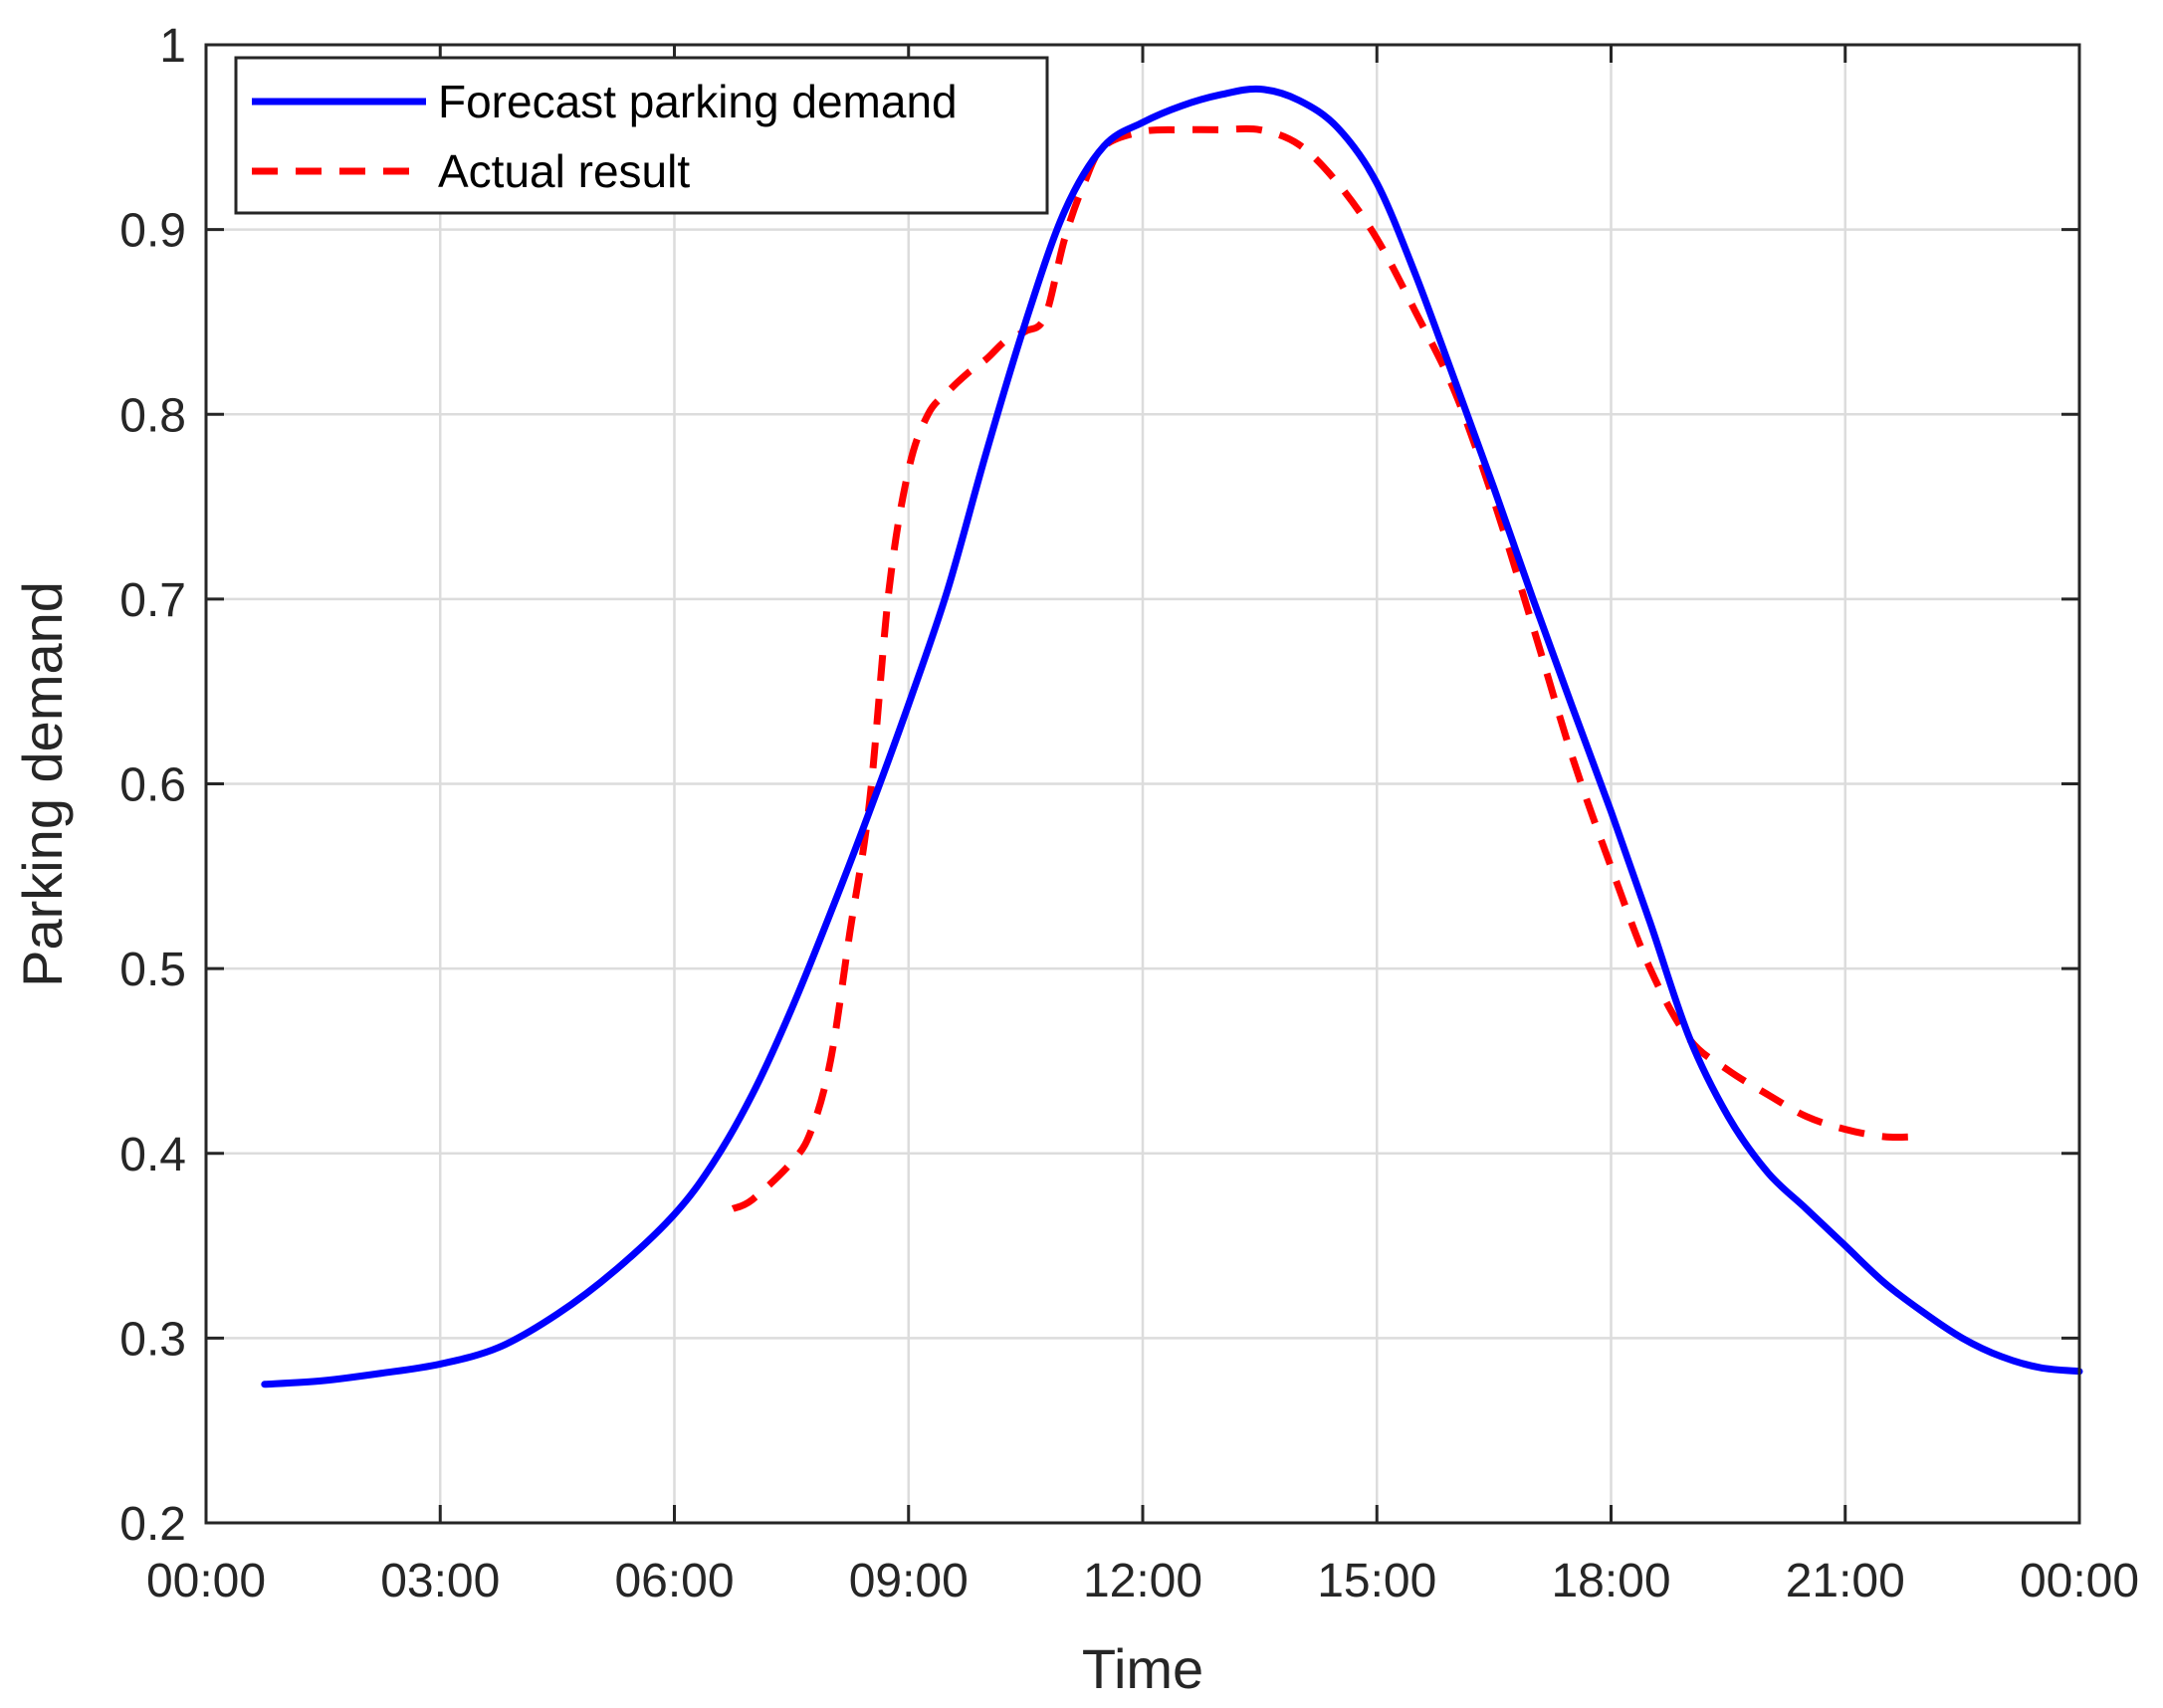  What do you see at coordinates (564, 171) in the screenshot?
I see `legend-label-actual: Actual result` at bounding box center [564, 171].